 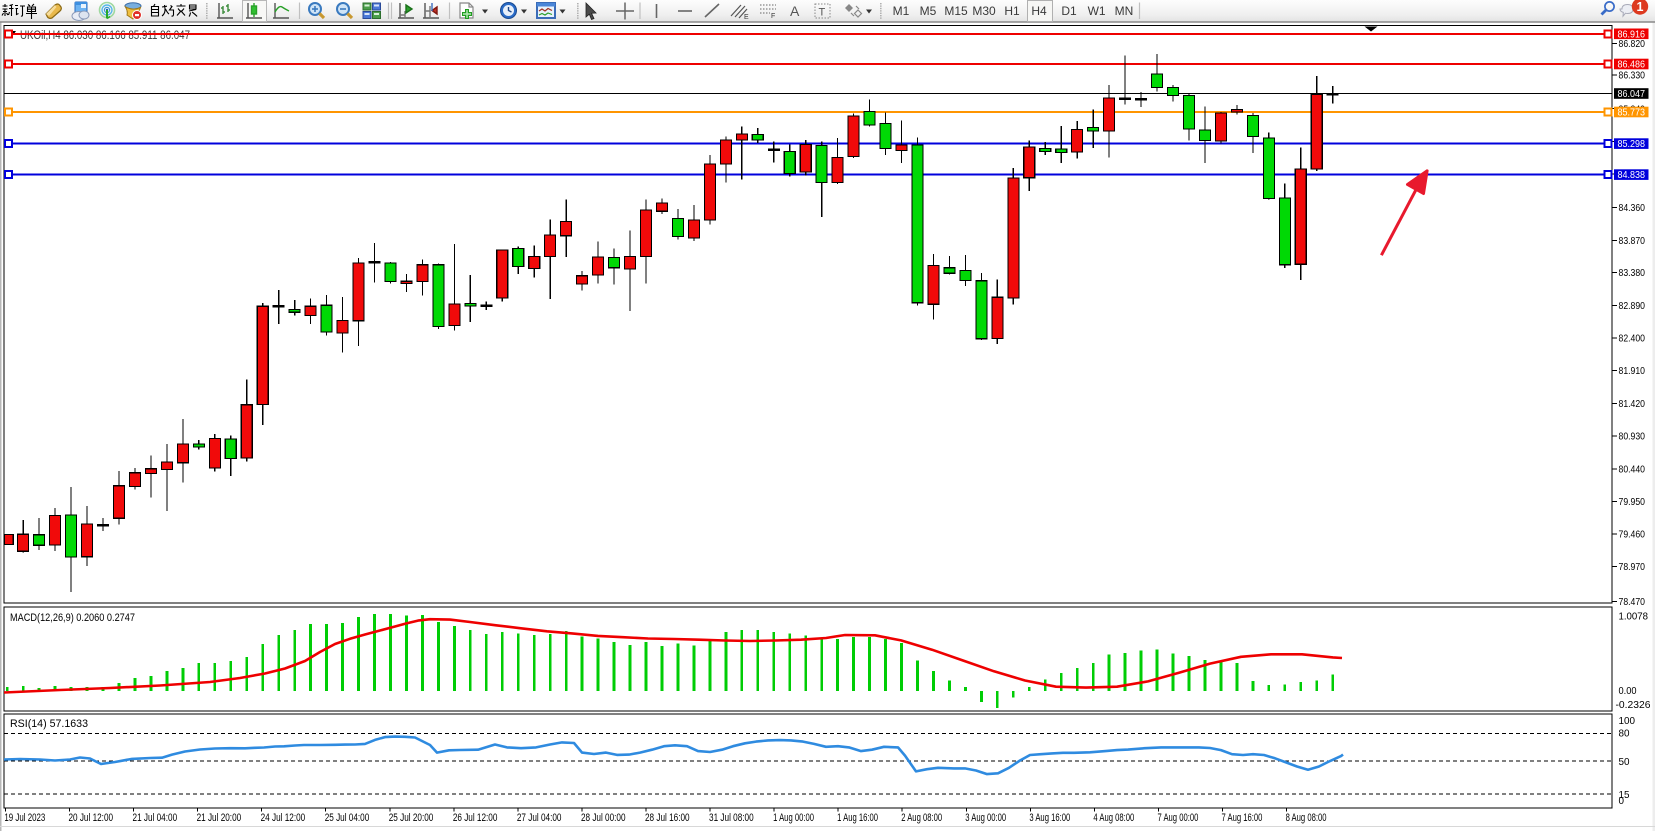 What do you see at coordinates (793, 818) in the screenshot?
I see `svg-text: 1 Aug 00:00` at bounding box center [793, 818].